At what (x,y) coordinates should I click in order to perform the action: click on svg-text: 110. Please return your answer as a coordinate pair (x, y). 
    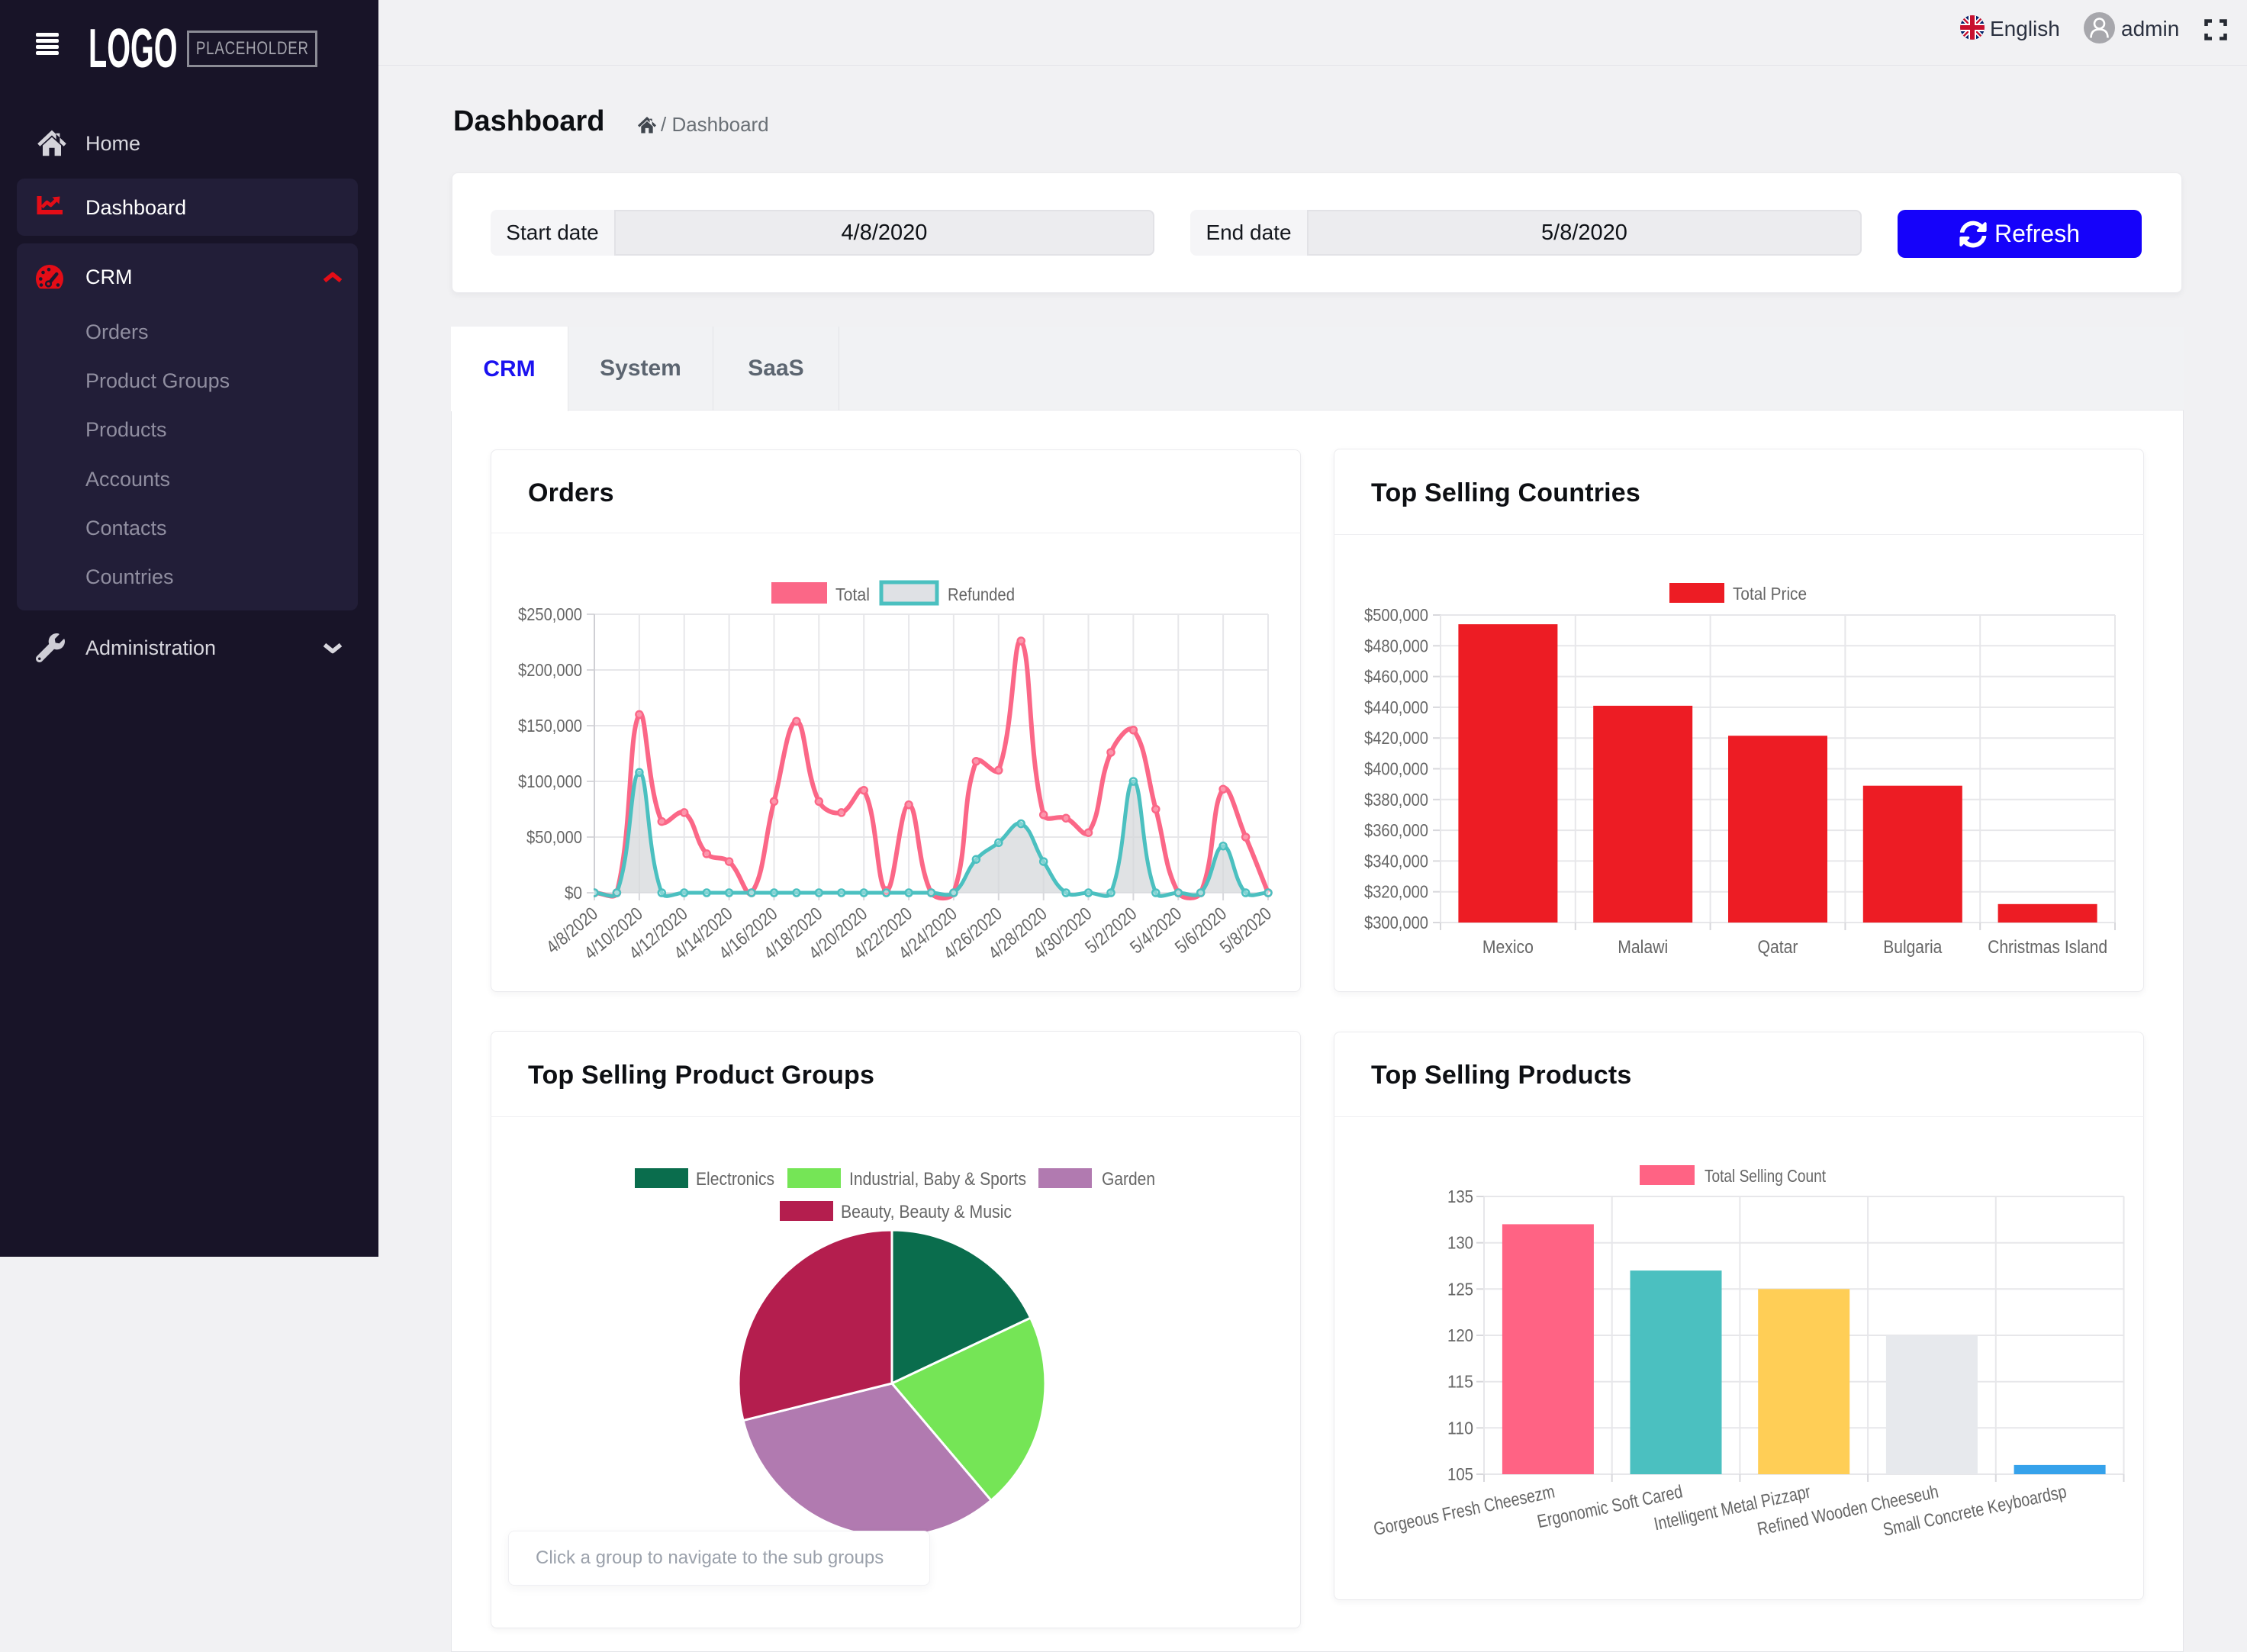
    Looking at the image, I should click on (1460, 1428).